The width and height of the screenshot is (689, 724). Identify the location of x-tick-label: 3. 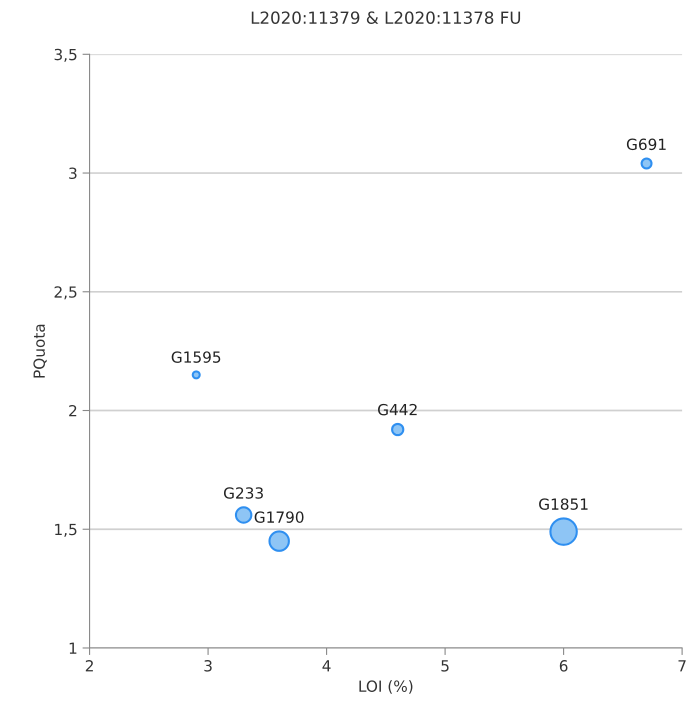
(208, 666).